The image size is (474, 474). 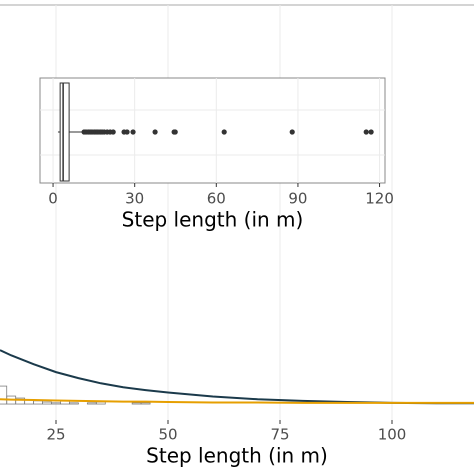 What do you see at coordinates (216, 199) in the screenshot?
I see `x-tick-label: 60` at bounding box center [216, 199].